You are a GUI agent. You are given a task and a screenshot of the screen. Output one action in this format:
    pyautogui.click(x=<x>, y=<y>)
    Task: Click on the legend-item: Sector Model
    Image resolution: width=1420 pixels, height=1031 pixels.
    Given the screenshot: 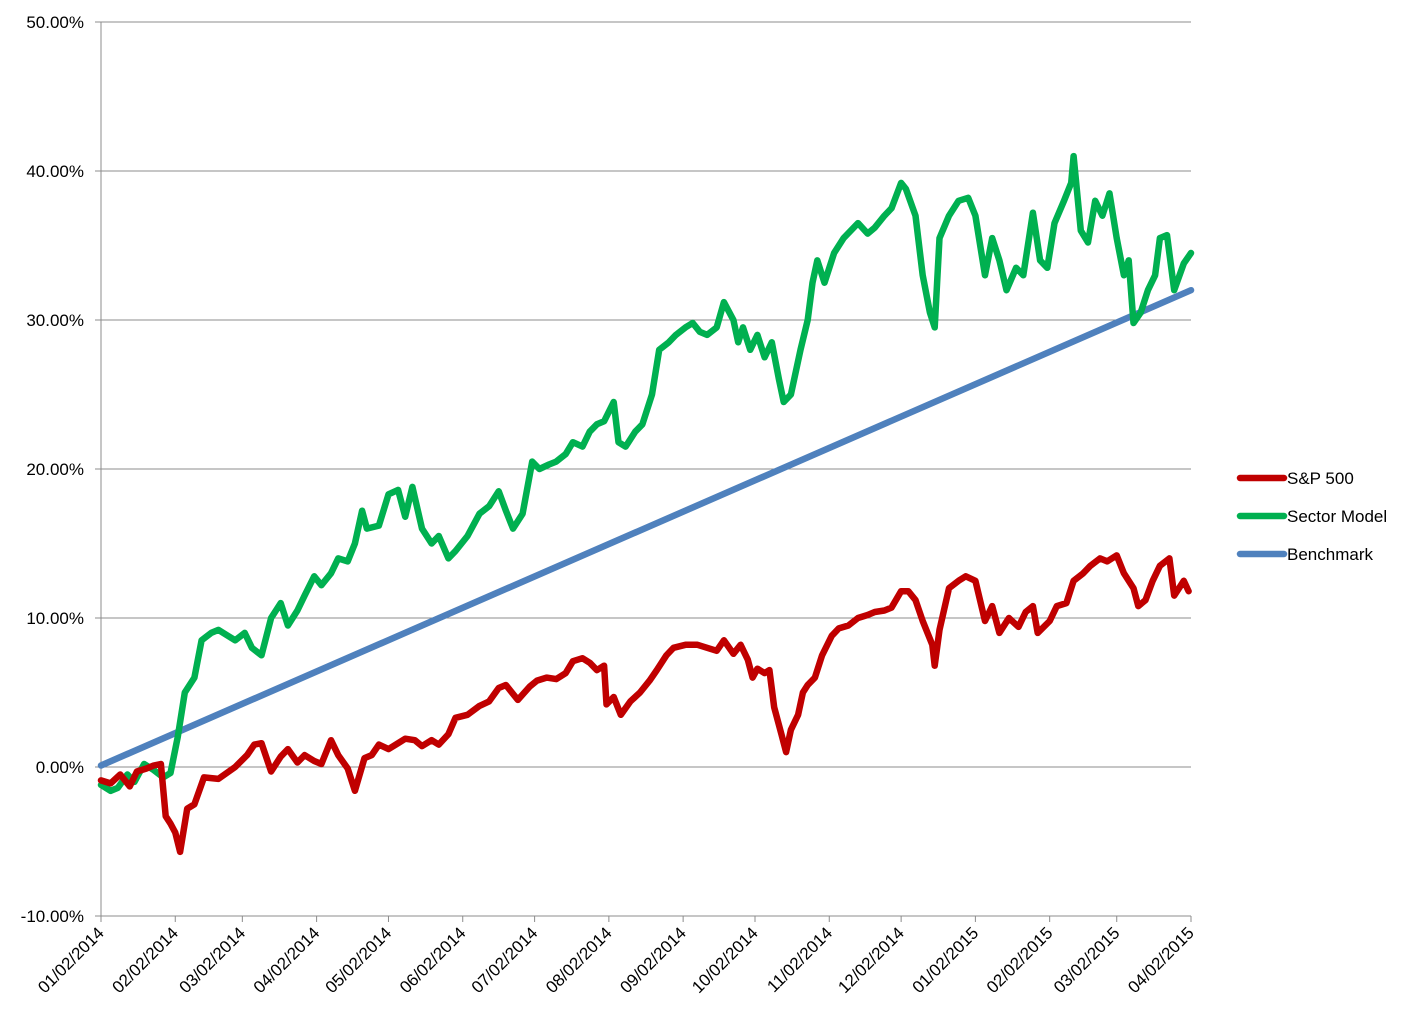 What is the action you would take?
    pyautogui.click(x=1311, y=516)
    